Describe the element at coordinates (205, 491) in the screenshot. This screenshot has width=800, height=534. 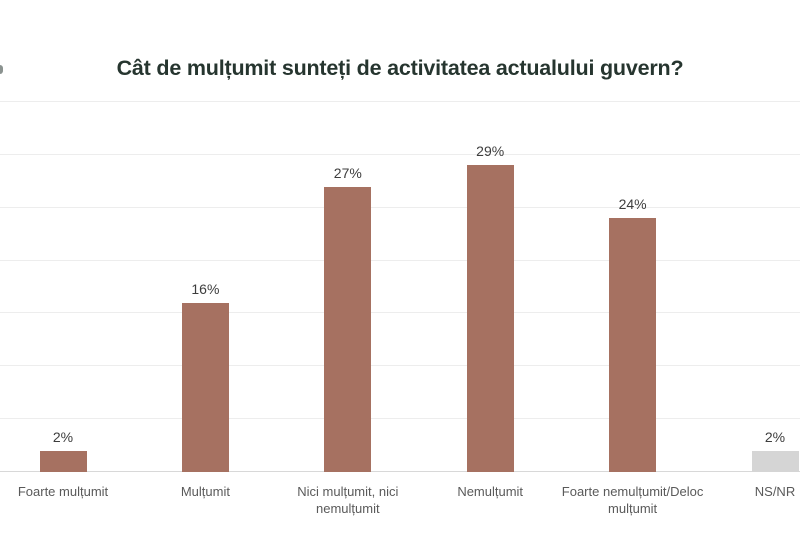
I see `category-label-2: Mulțumit` at that location.